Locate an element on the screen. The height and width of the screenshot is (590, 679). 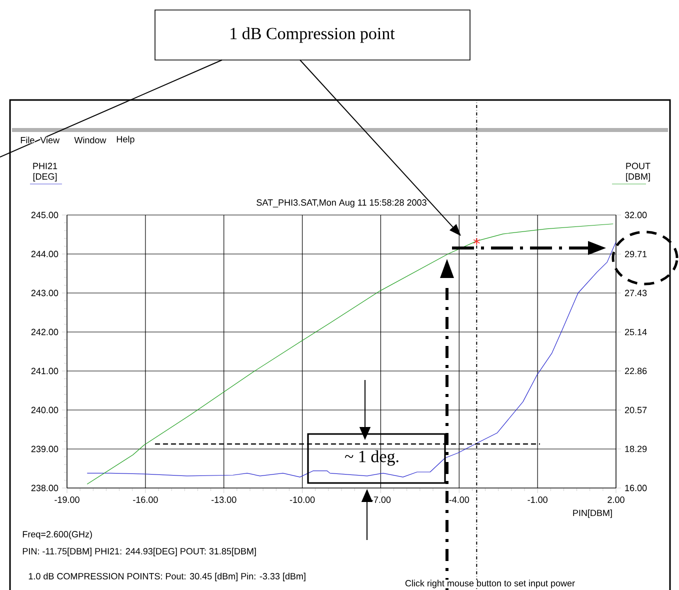
x-tick-label: -10.00 is located at coordinates (302, 499).